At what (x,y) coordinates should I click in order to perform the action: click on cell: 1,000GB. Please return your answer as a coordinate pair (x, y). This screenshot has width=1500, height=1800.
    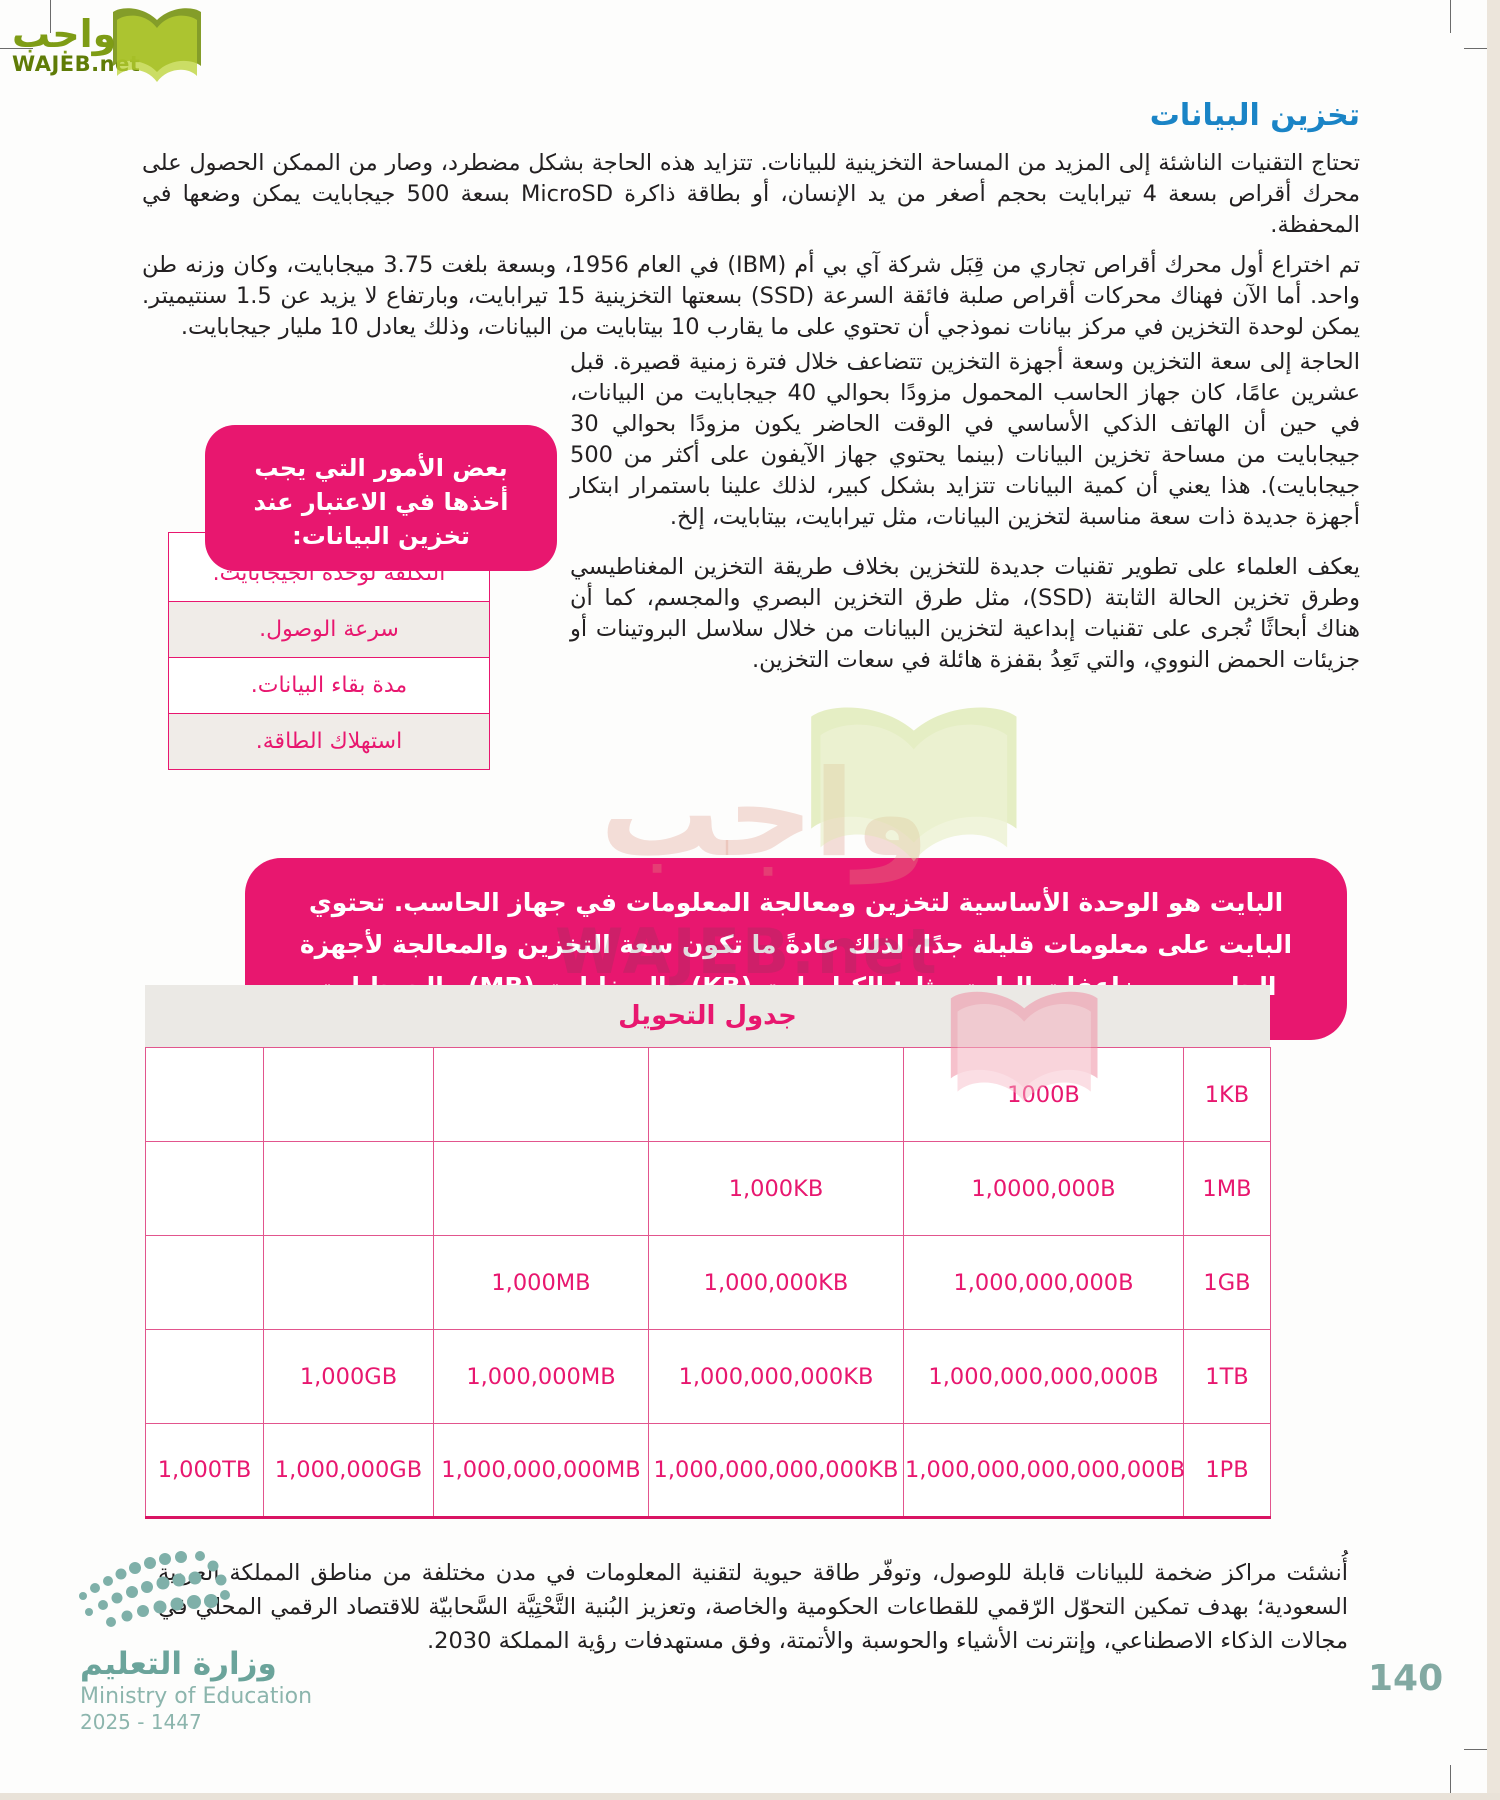
    Looking at the image, I should click on (348, 1376).